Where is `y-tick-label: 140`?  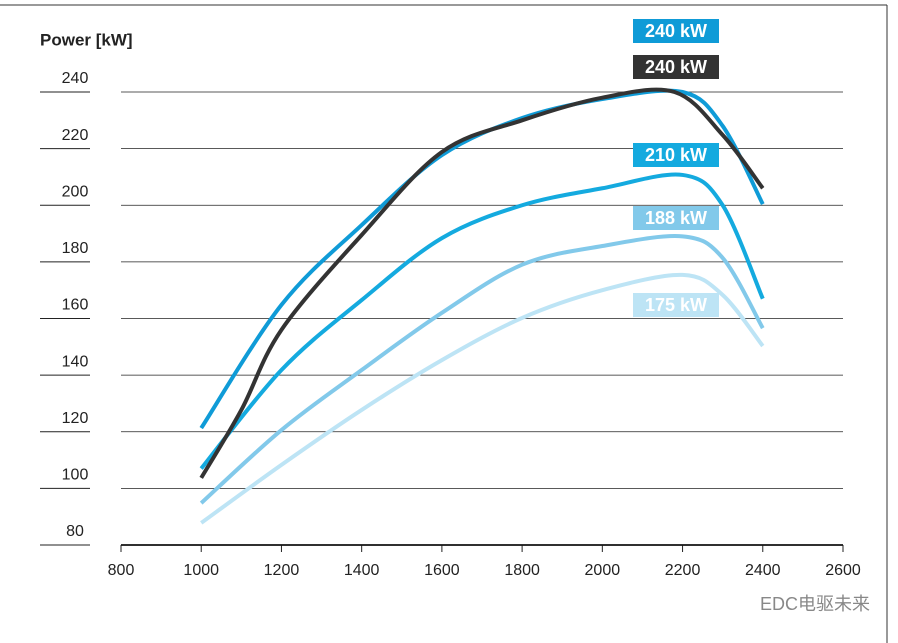
y-tick-label: 140 is located at coordinates (75, 361).